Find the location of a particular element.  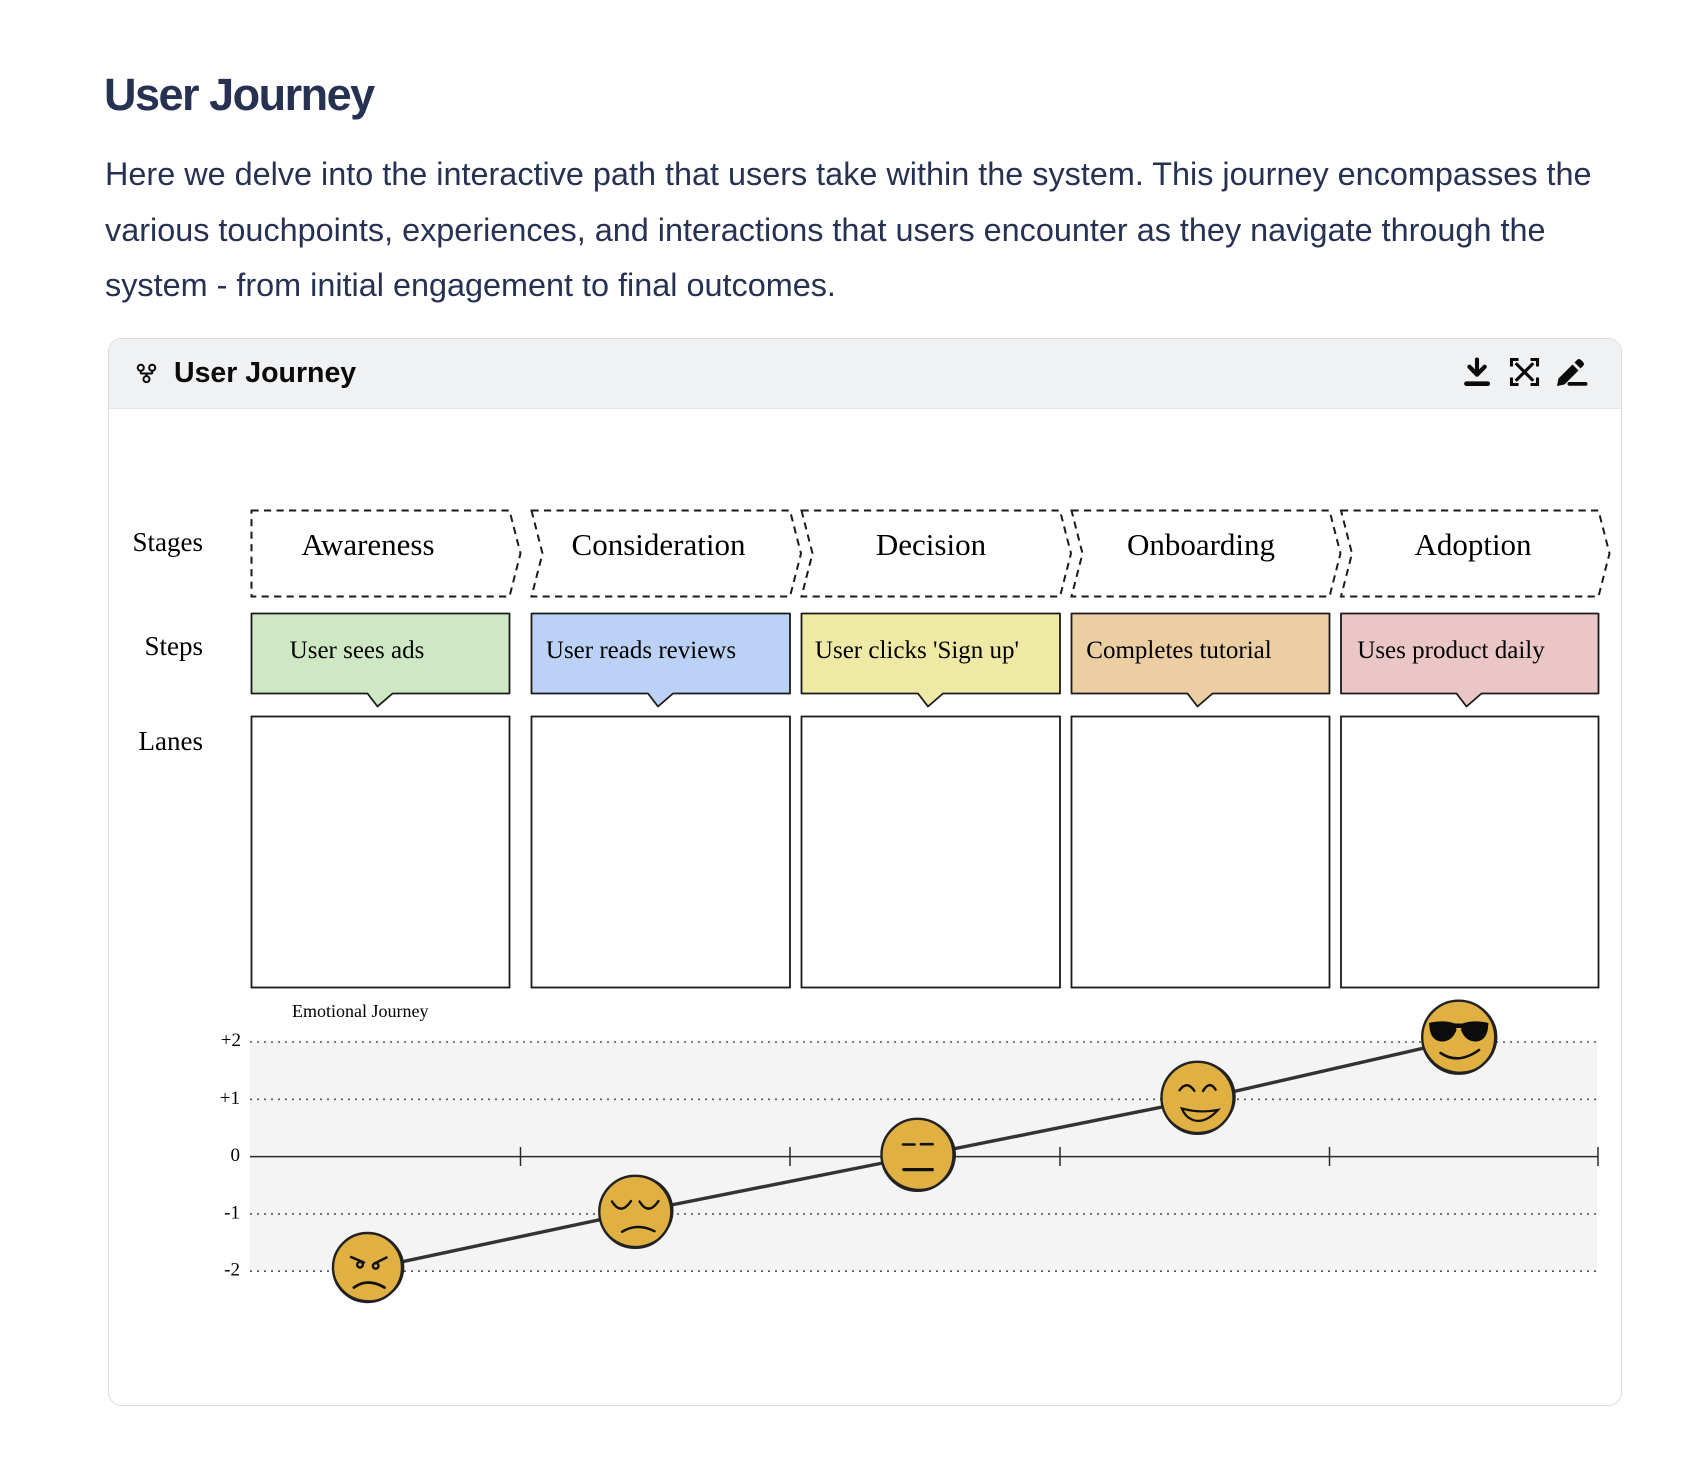

svg-text: -2 is located at coordinates (232, 1270).